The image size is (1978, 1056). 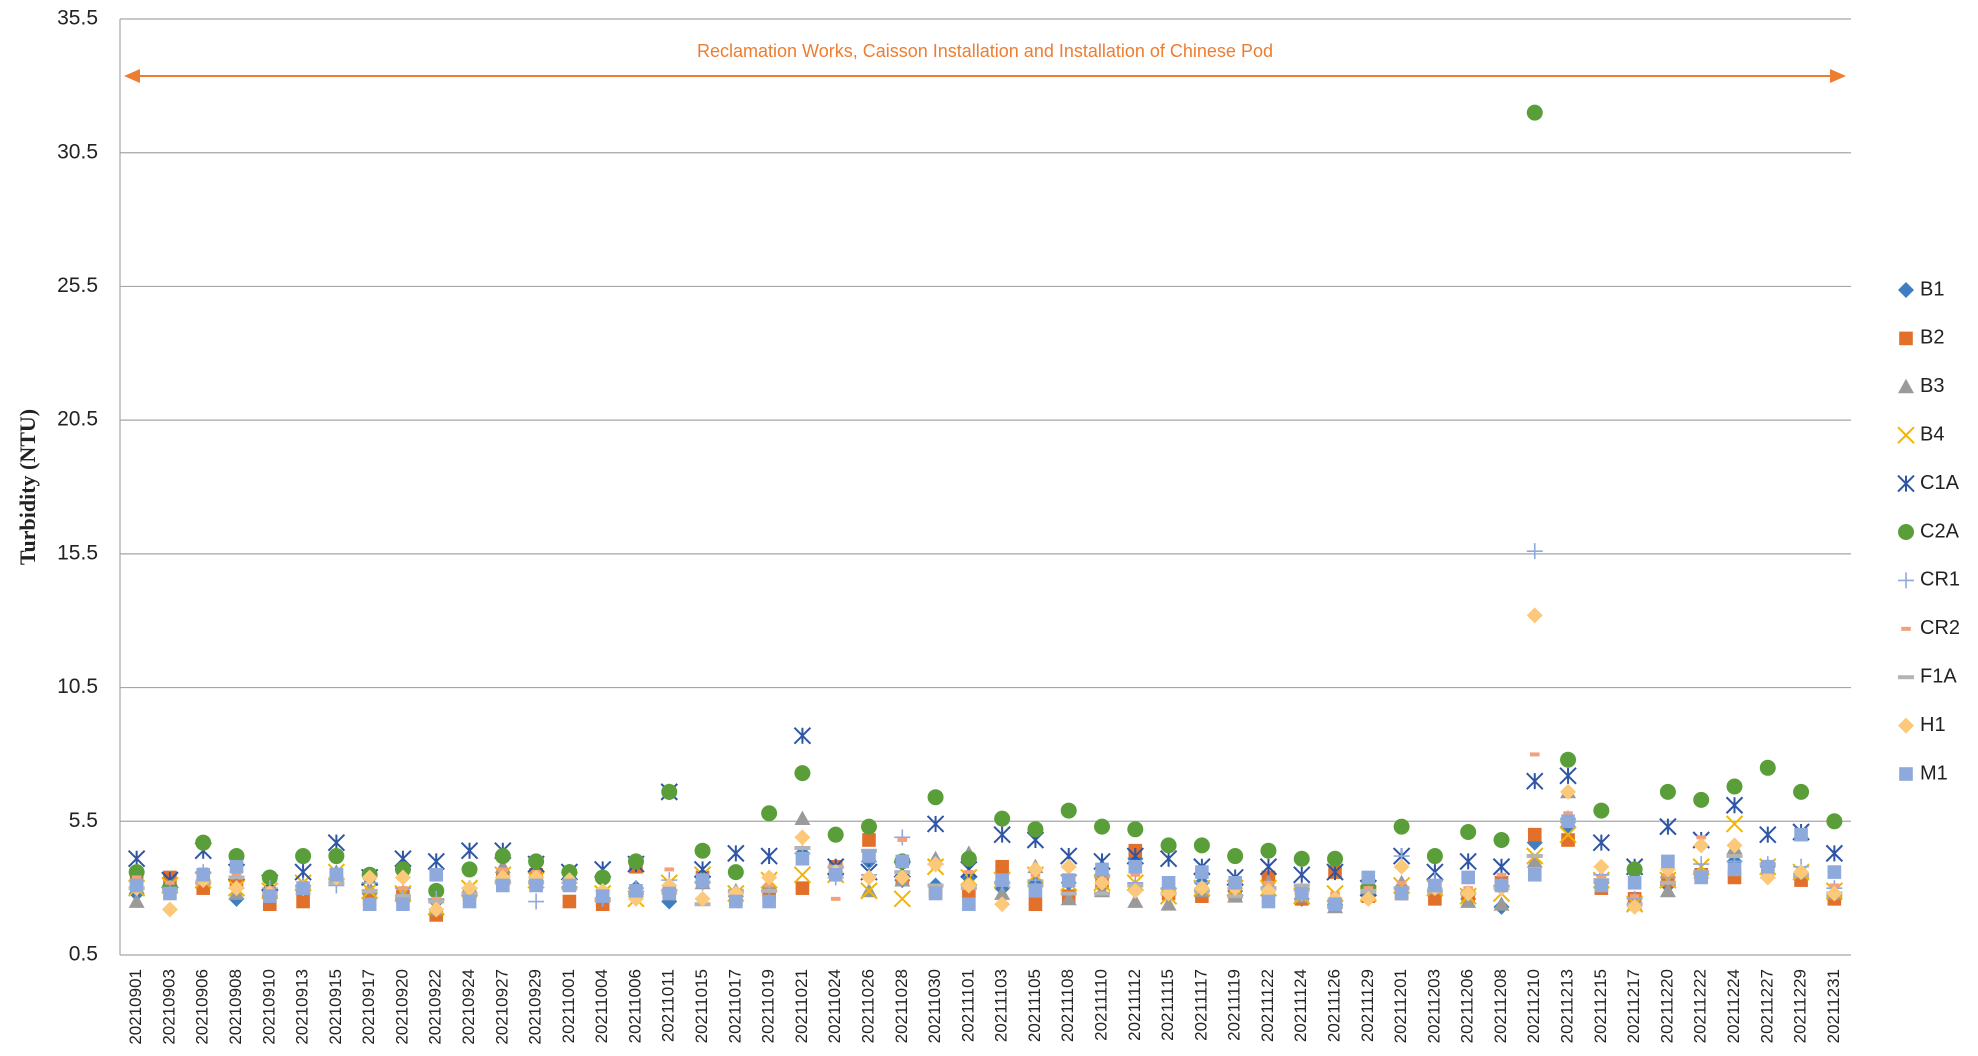 I want to click on x-tick-label: 20211001, so click(x=568, y=1006).